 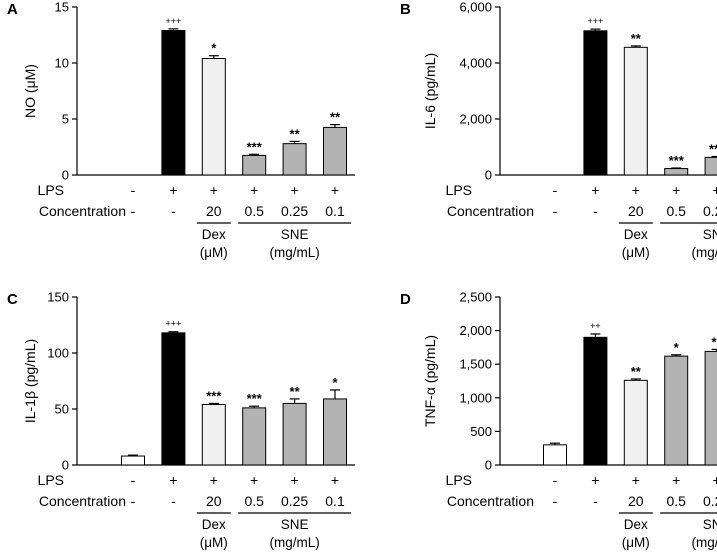 I want to click on panel-letter: B, so click(x=405, y=9).